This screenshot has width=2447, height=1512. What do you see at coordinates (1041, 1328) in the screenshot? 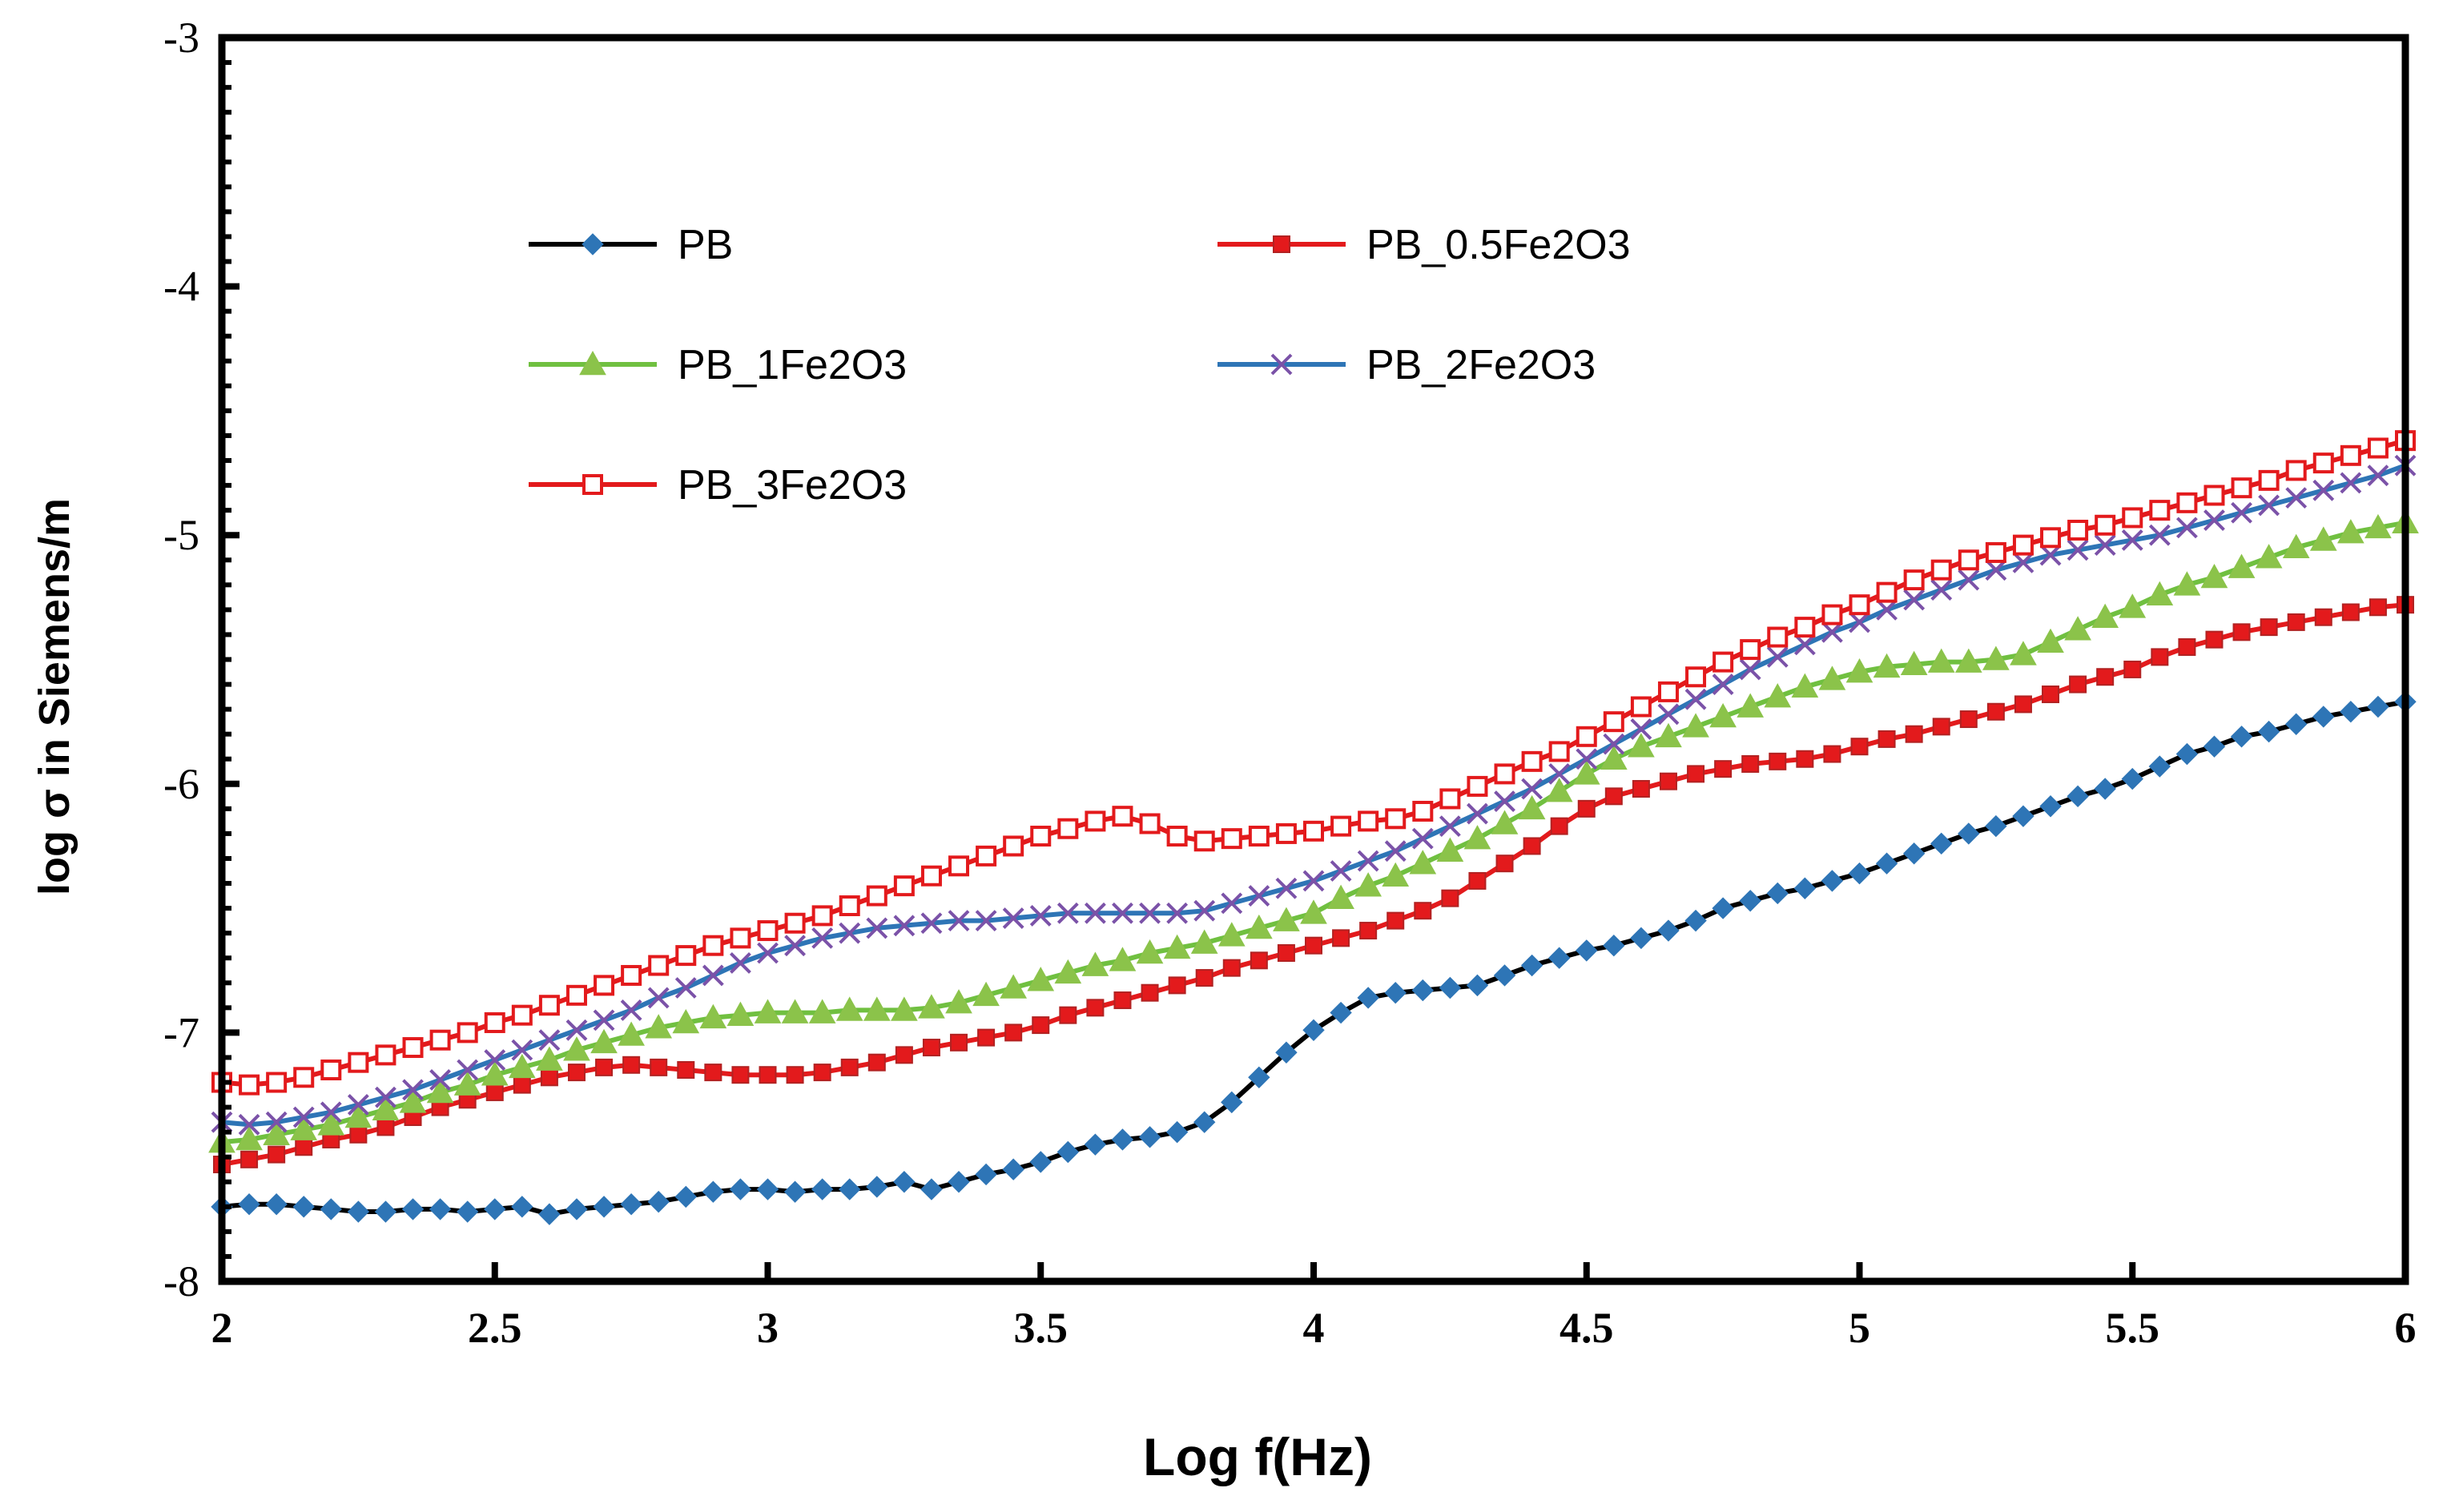
I see `x-tick-label: 3.5` at bounding box center [1041, 1328].